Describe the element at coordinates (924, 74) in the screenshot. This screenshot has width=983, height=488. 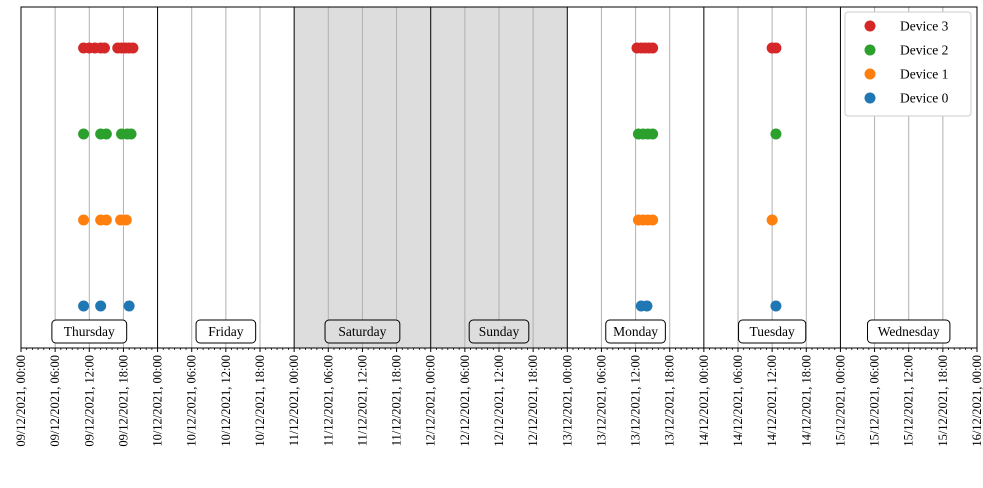
I see `legend-label: Device 1` at that location.